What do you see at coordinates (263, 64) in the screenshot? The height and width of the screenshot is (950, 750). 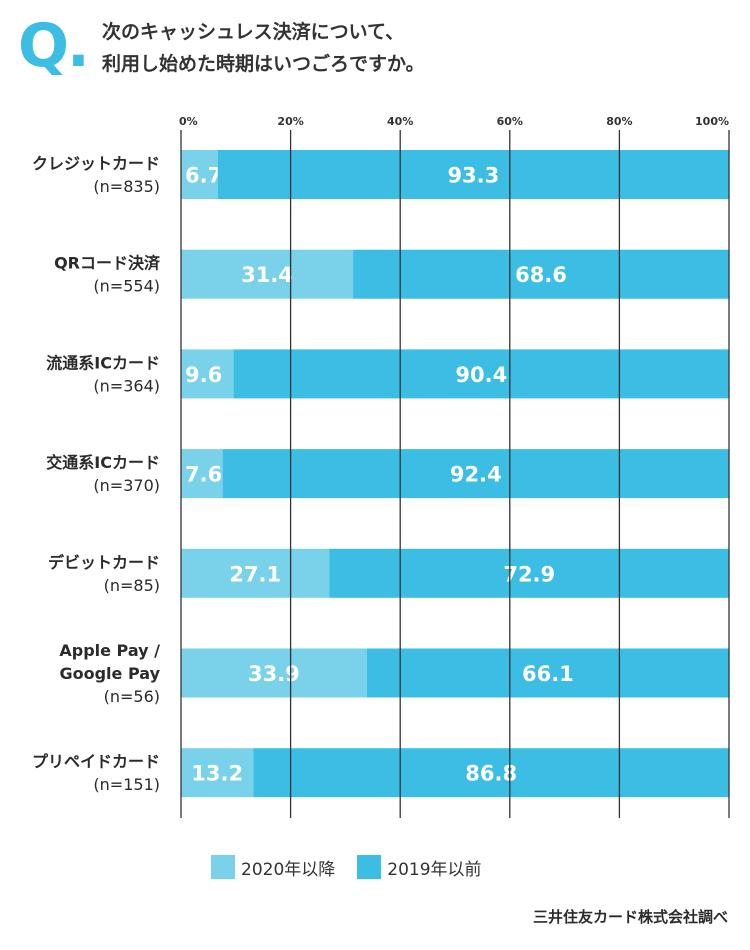 I see `question-title-line-2: 利用し始めた時期はいつごろですか。` at bounding box center [263, 64].